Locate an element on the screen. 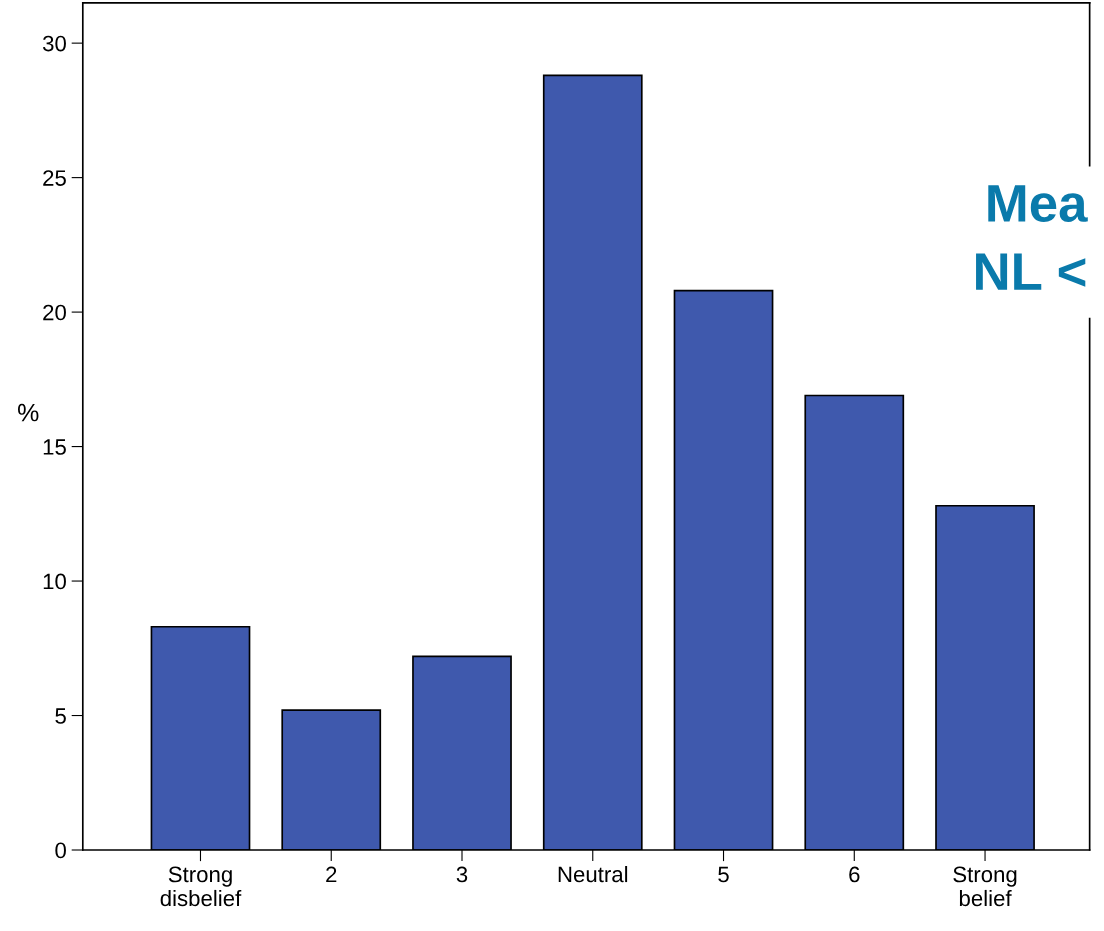 This screenshot has width=1104, height=931. x-tick-label: 5 is located at coordinates (723, 874).